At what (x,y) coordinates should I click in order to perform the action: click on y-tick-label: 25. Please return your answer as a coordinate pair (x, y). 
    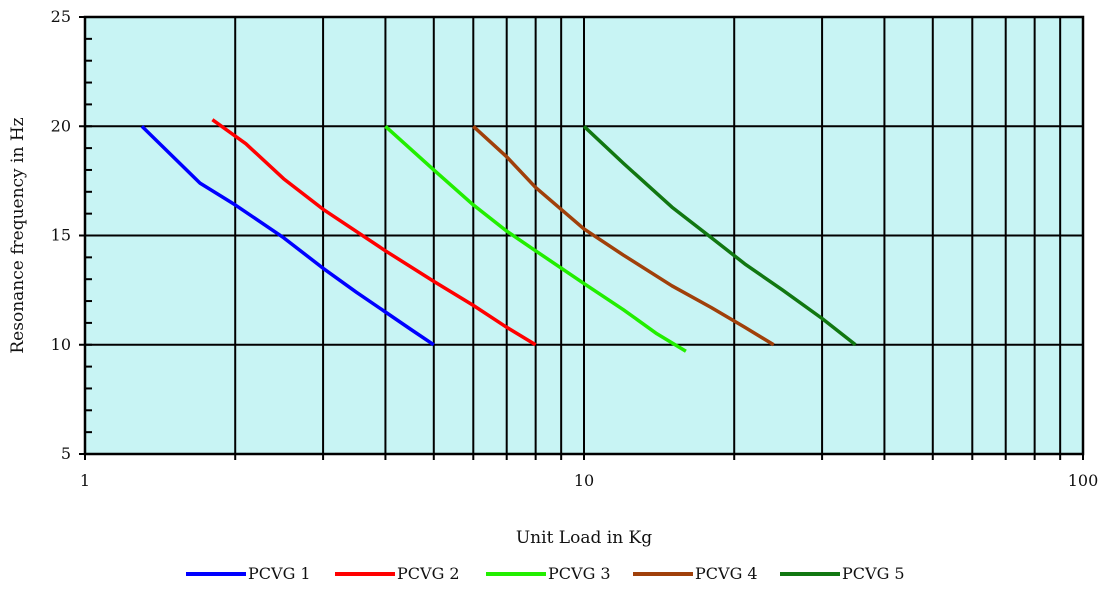
    Looking at the image, I should click on (61, 16).